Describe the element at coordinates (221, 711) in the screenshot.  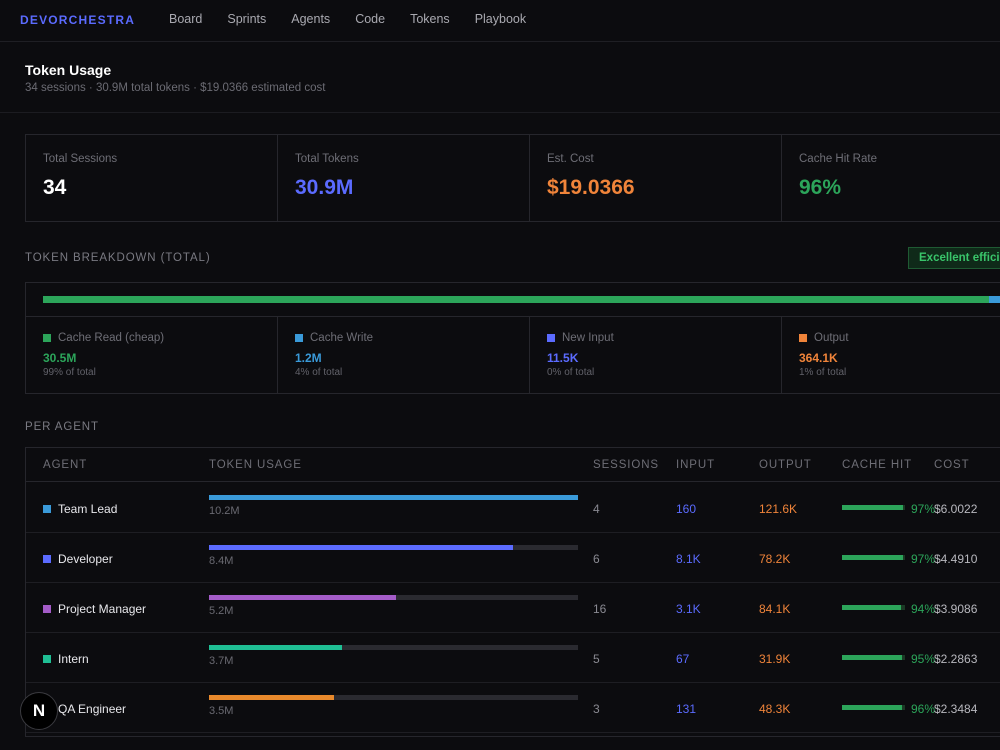
I see `token-usage-value: 3.5M` at that location.